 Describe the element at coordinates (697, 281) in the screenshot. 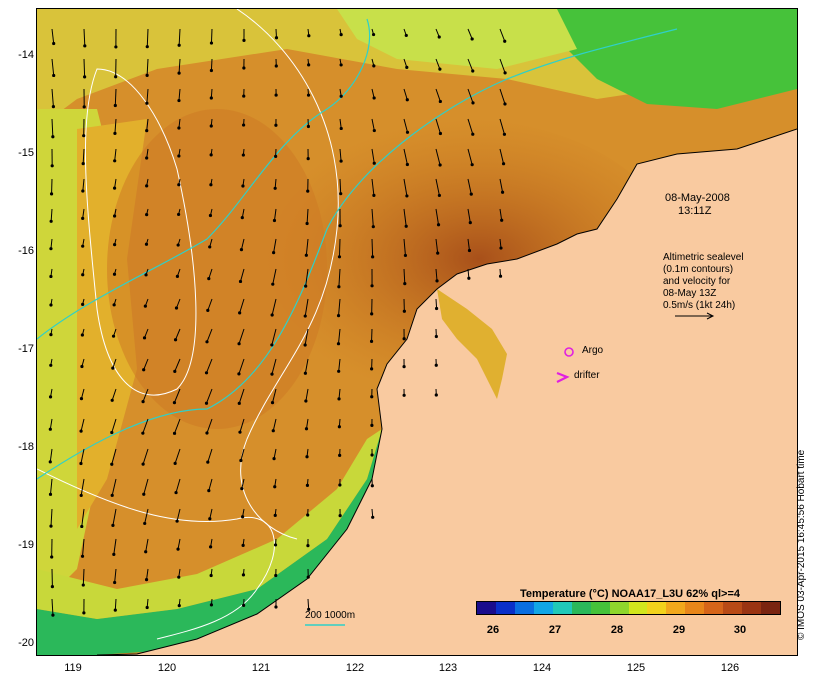

I see `altimetric-line: and velocity for` at that location.